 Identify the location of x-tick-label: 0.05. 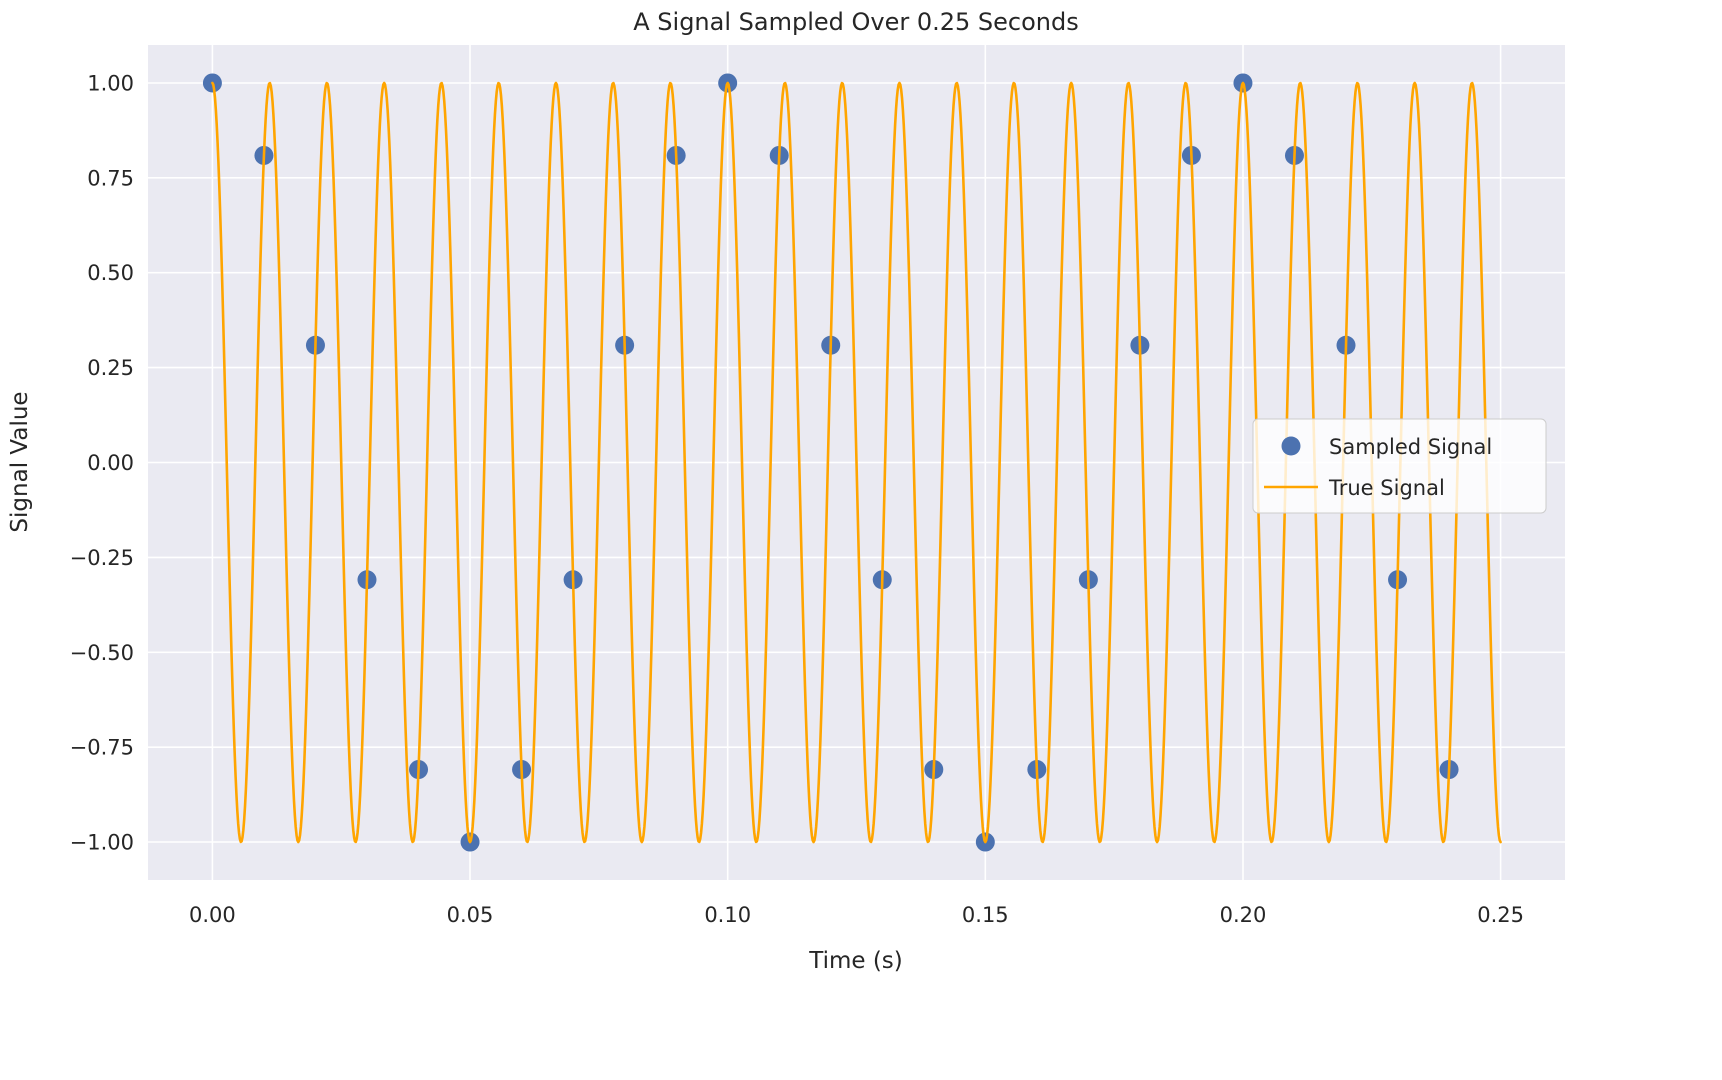
(470, 915).